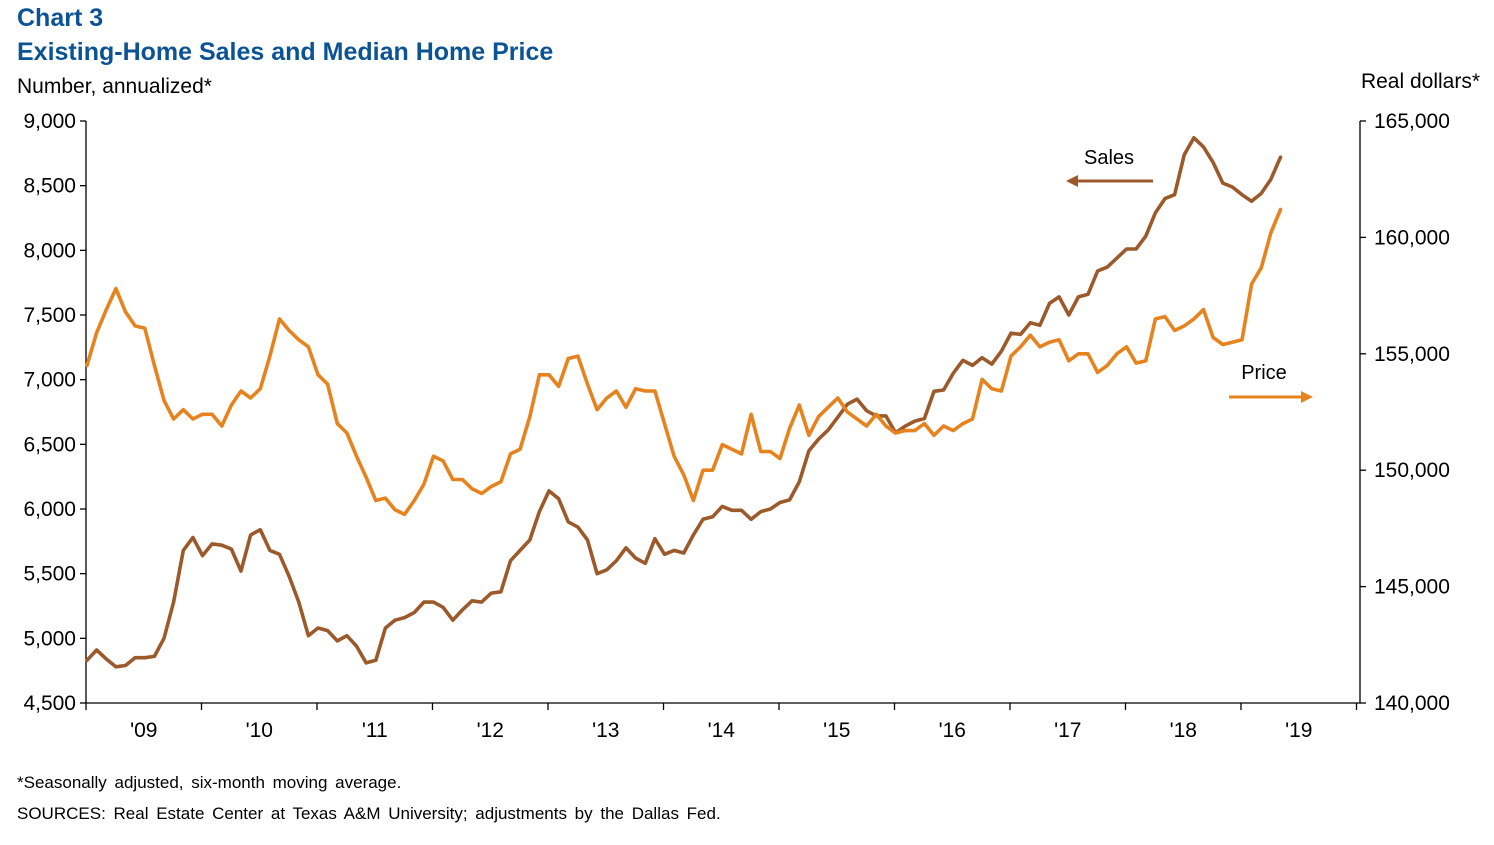 Image resolution: width=1494 pixels, height=845 pixels. Describe the element at coordinates (1412, 587) in the screenshot. I see `right-tick-label: 145,000` at that location.